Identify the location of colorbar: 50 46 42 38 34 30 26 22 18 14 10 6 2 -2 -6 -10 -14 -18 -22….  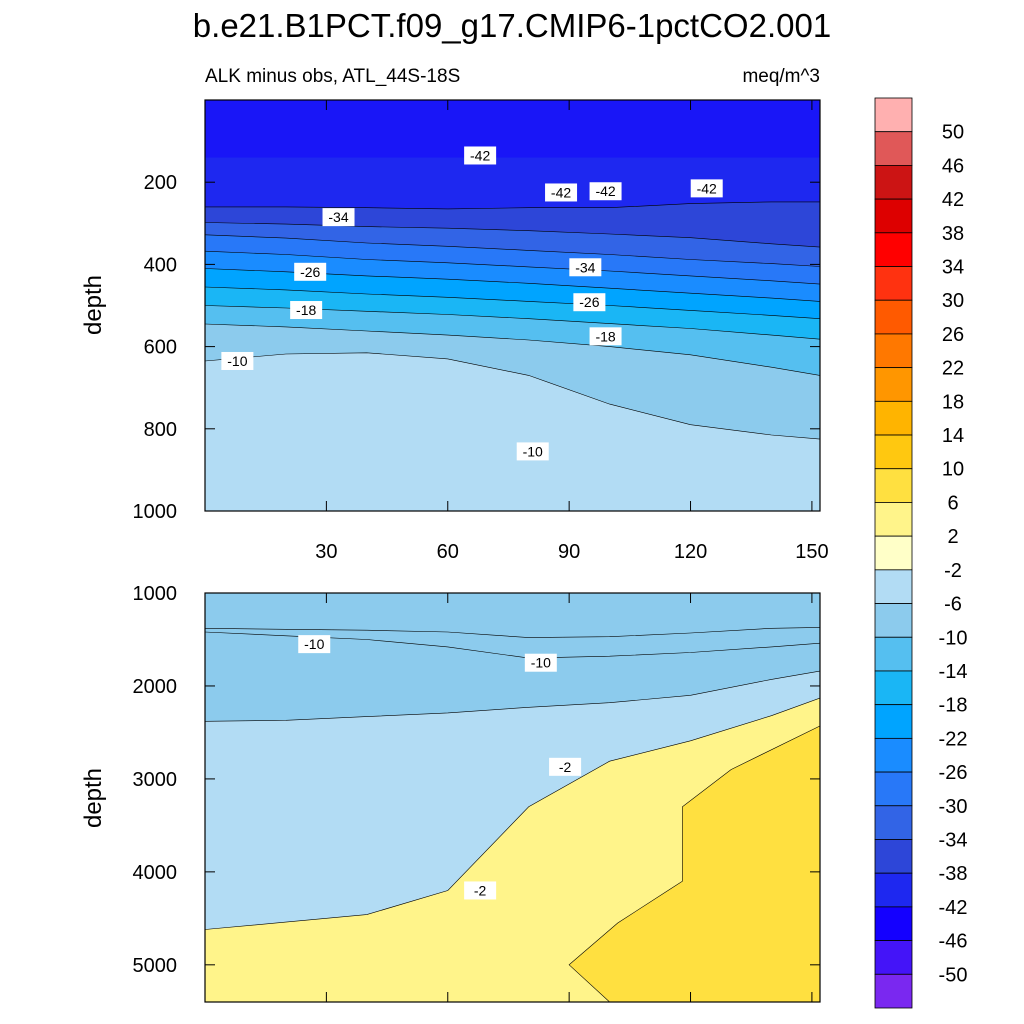
(921, 553).